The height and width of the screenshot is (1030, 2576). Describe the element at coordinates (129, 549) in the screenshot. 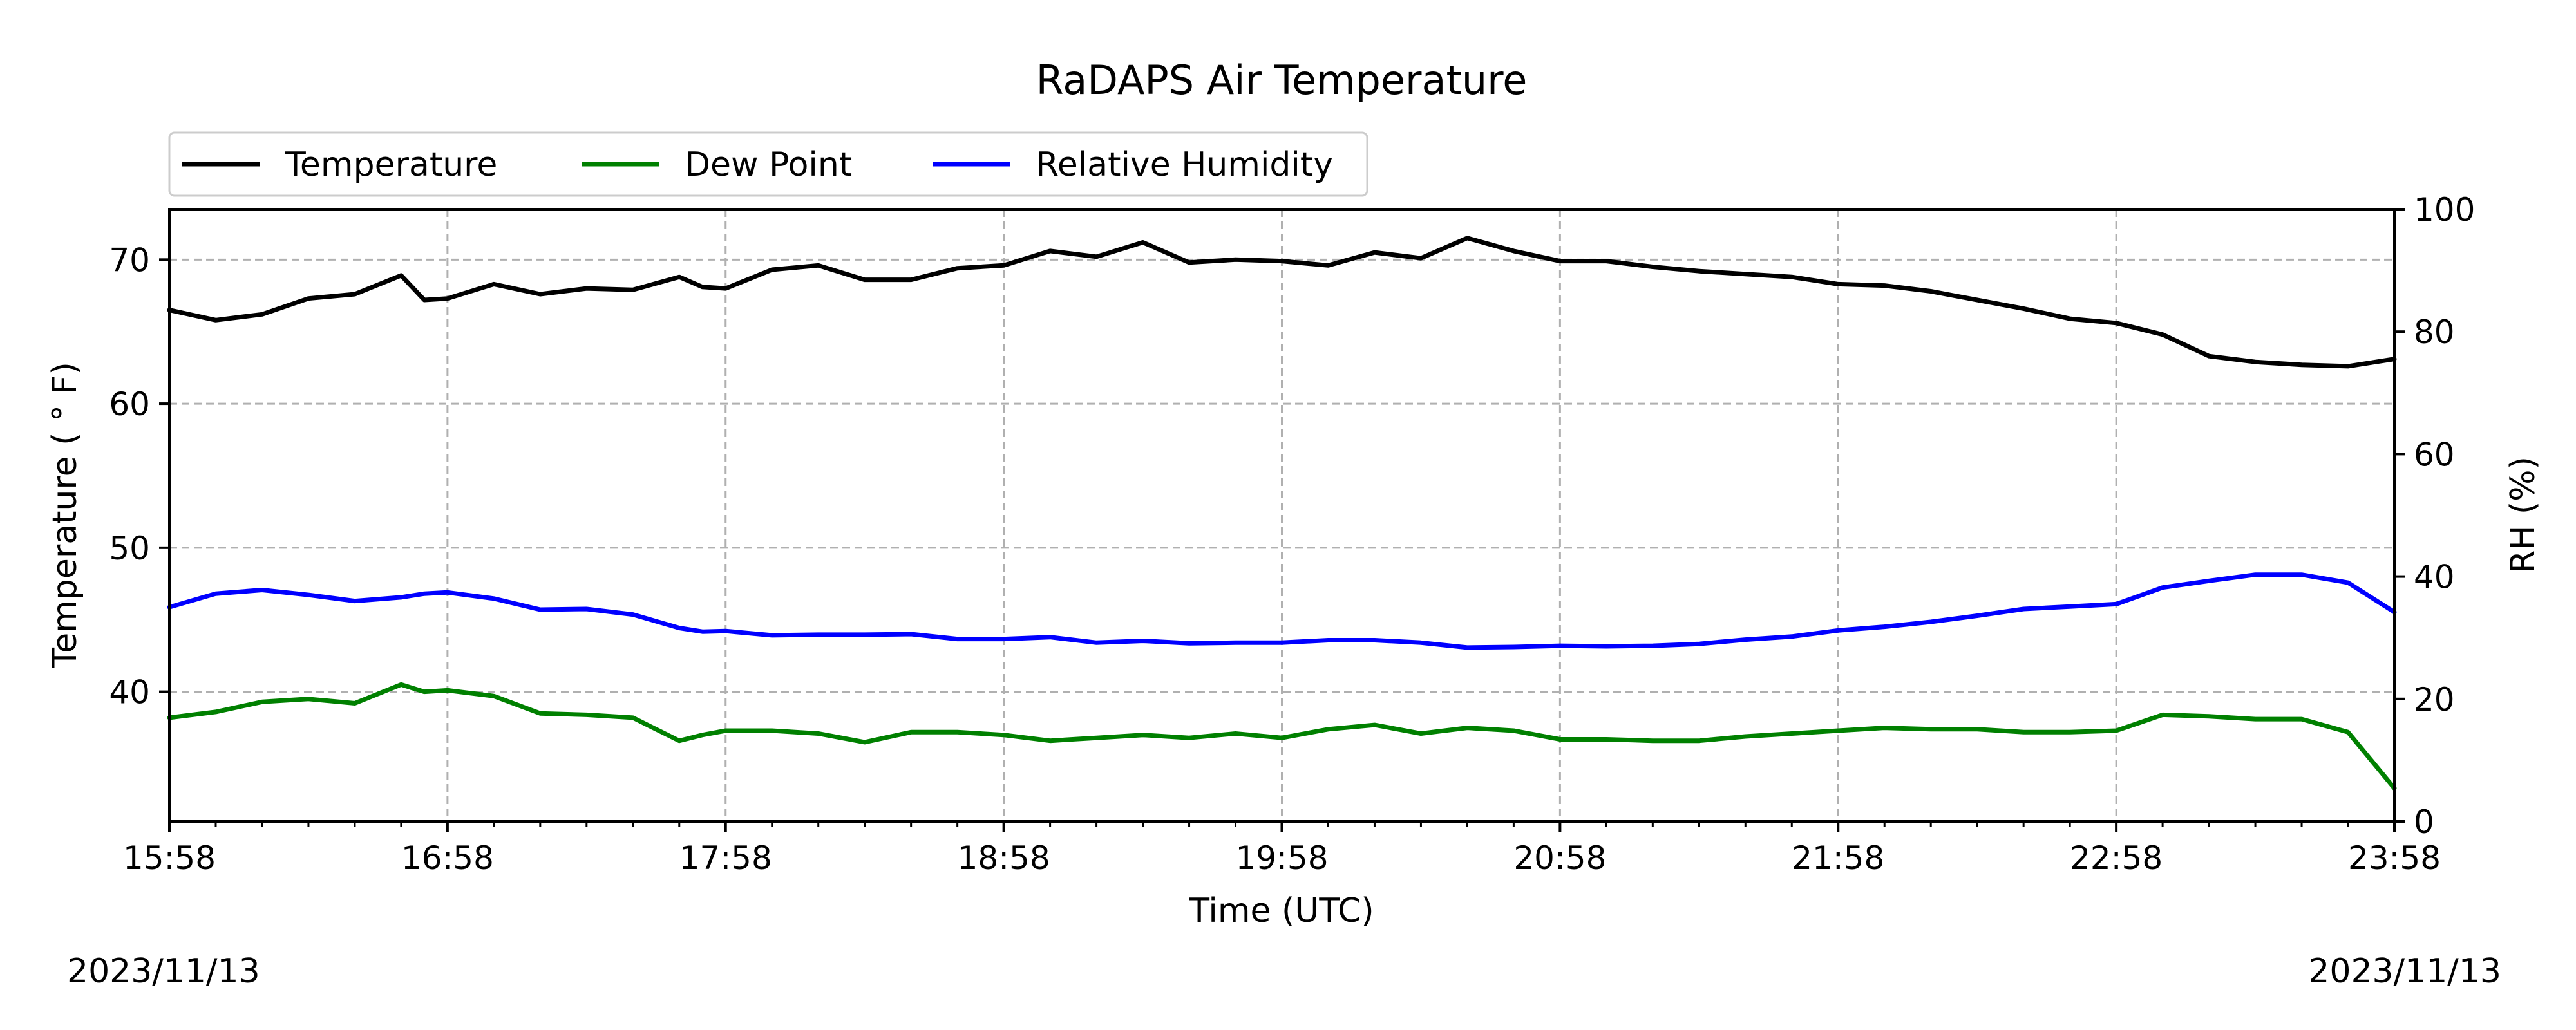

I see `y-tick-label-left: 50` at that location.